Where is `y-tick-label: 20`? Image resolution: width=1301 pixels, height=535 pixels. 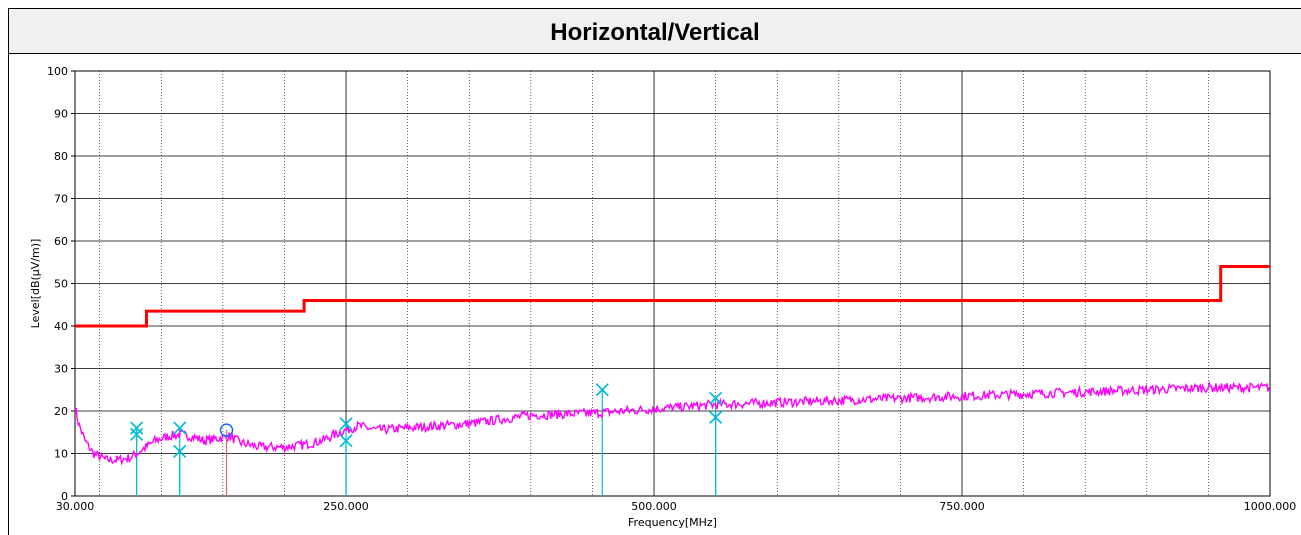 y-tick-label: 20 is located at coordinates (61, 411).